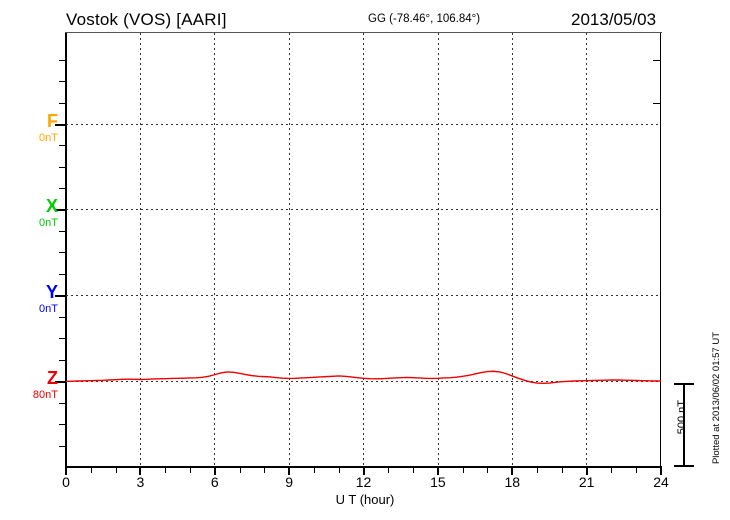  What do you see at coordinates (52, 121) in the screenshot?
I see `component-label-f: F` at bounding box center [52, 121].